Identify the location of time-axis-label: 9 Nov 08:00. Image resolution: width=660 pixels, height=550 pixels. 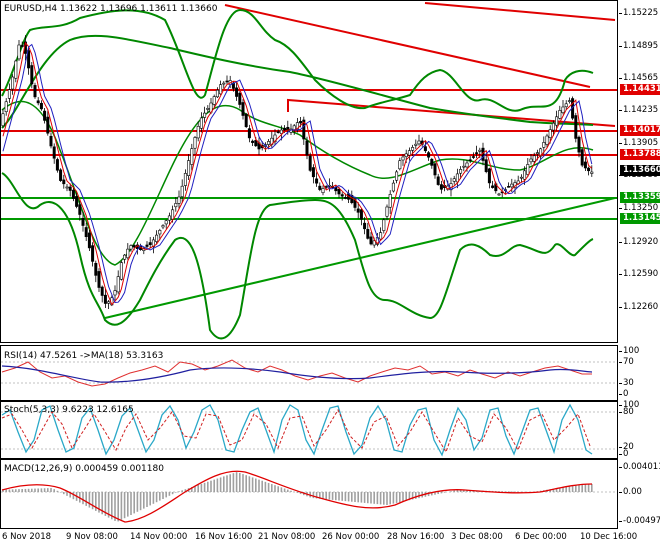
(92, 537).